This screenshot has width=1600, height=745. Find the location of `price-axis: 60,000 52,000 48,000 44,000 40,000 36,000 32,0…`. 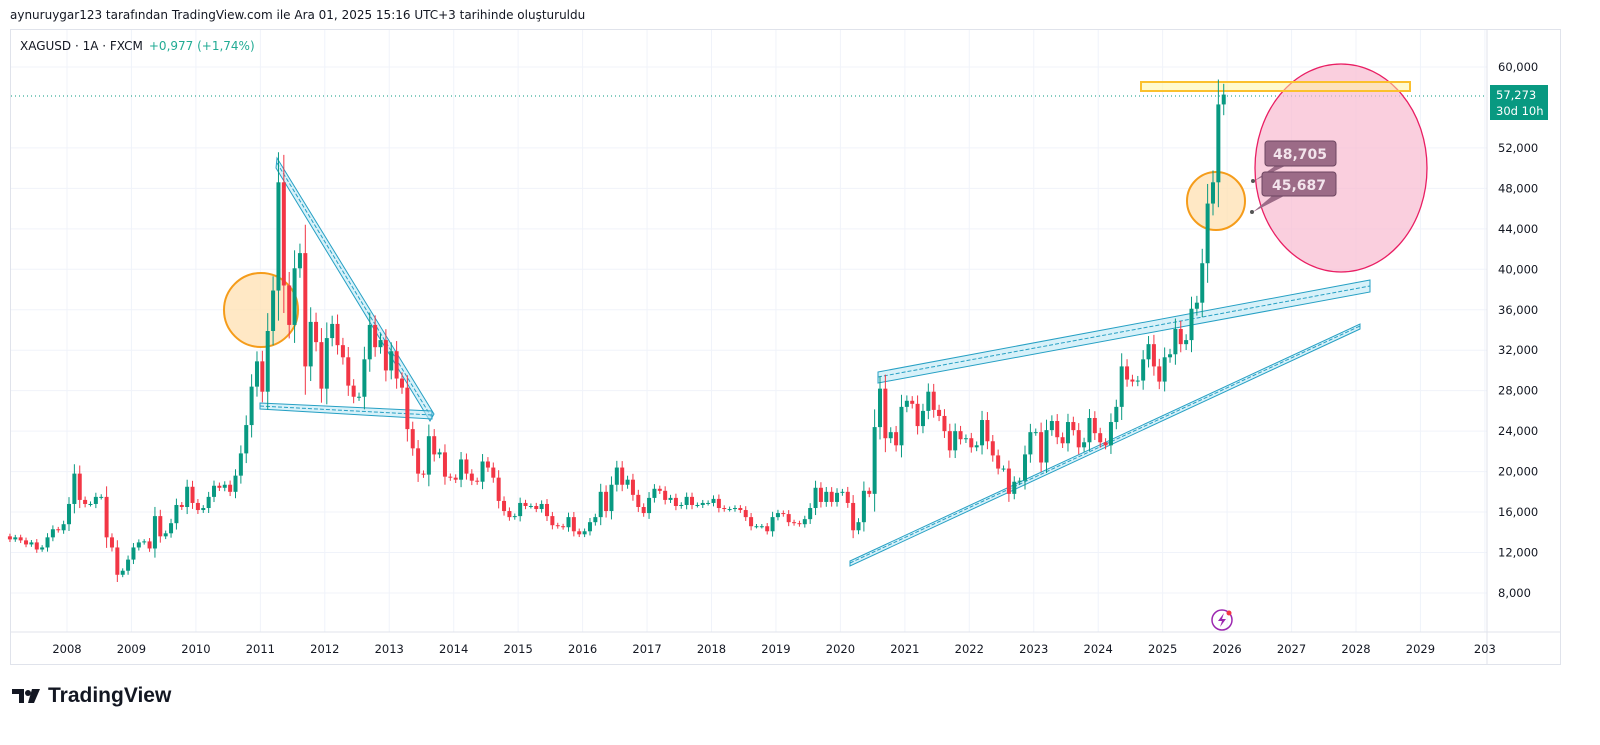

price-axis: 60,000 52,000 48,000 44,000 40,000 36,000 32,0… is located at coordinates (1518, 330).